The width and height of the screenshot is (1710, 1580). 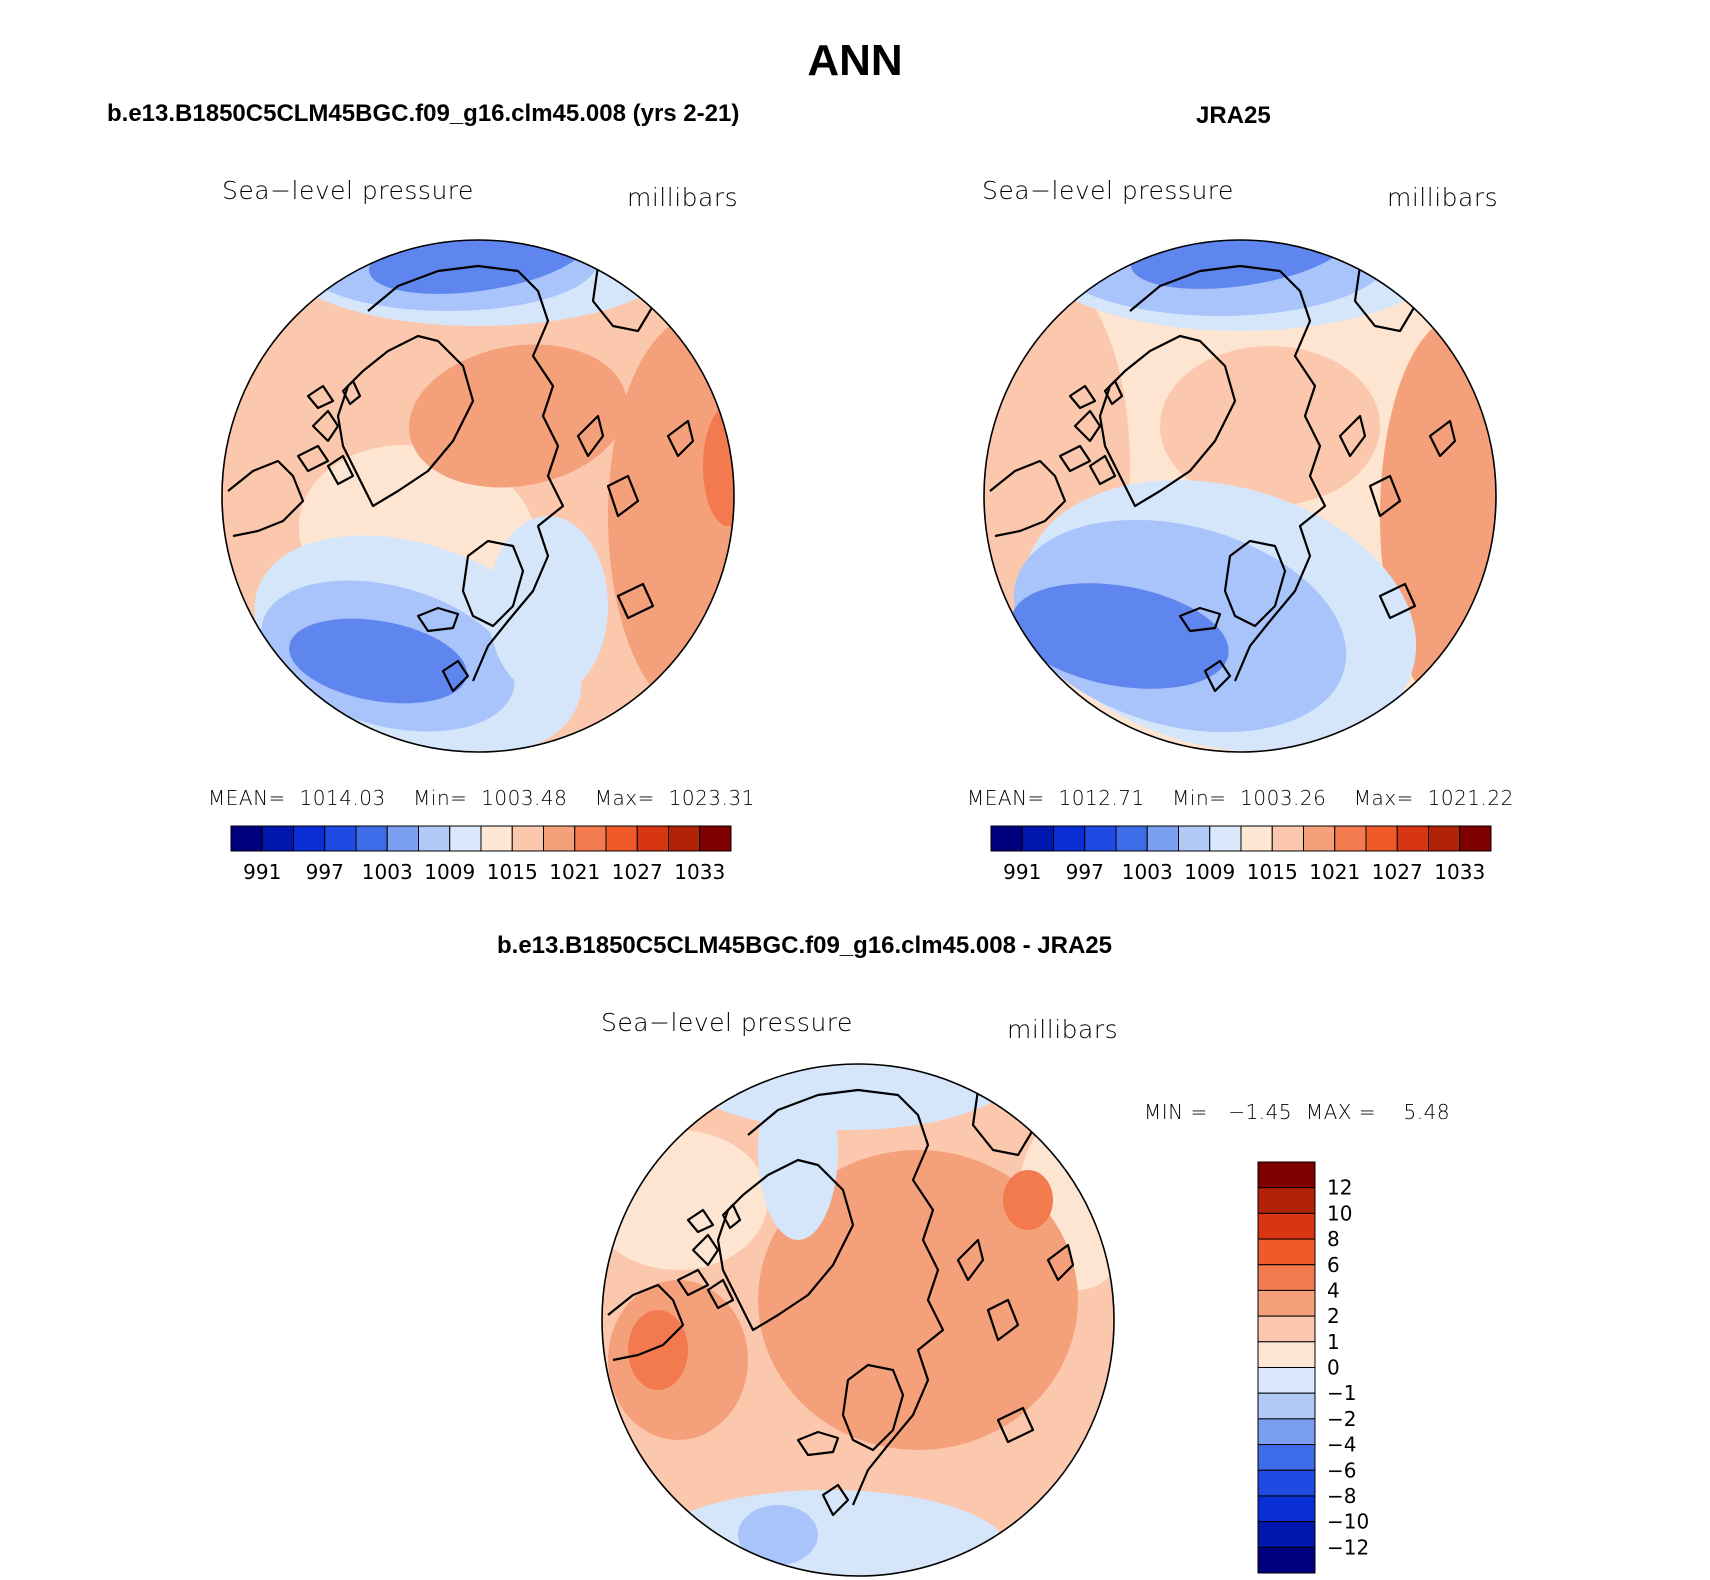 What do you see at coordinates (624, 798) in the screenshot?
I see `model-max-label: Max=` at bounding box center [624, 798].